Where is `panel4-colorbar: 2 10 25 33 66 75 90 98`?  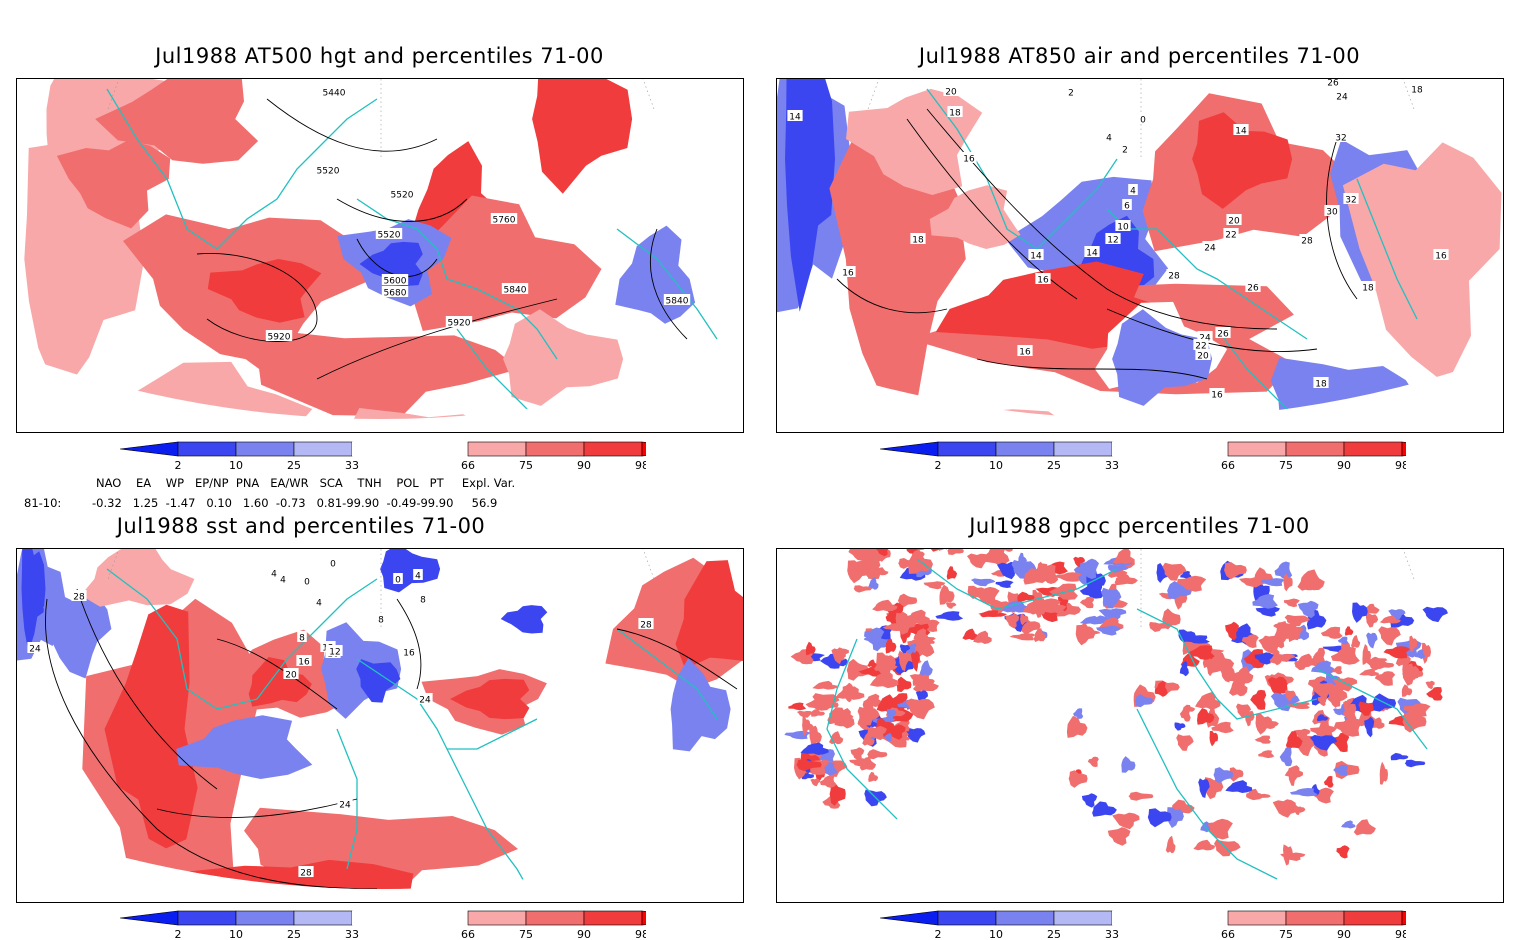
panel4-colorbar: 2 10 25 33 66 75 90 98 is located at coordinates (1142, 925).